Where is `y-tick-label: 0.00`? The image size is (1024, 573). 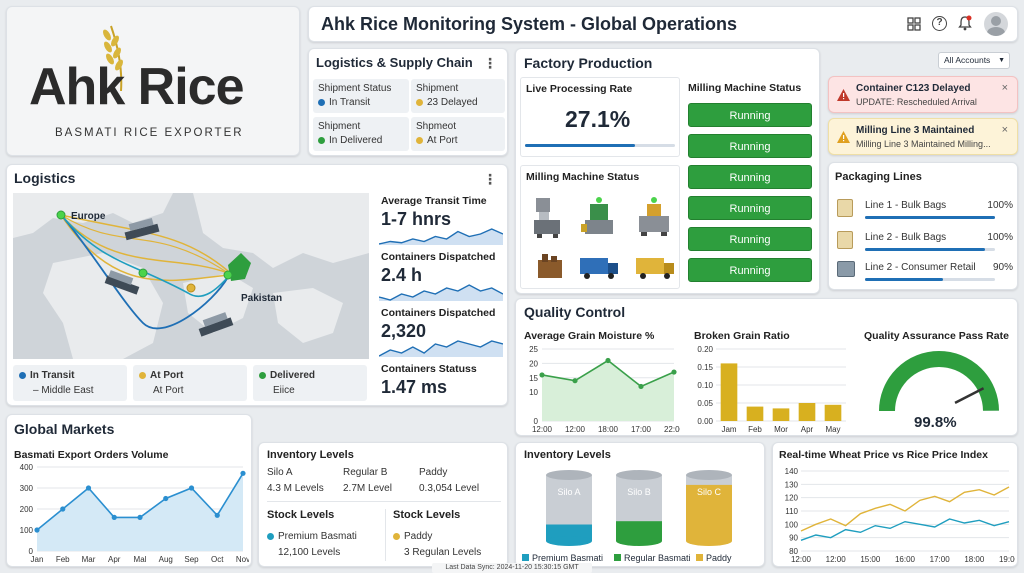 y-tick-label: 0.00 is located at coordinates (705, 421).